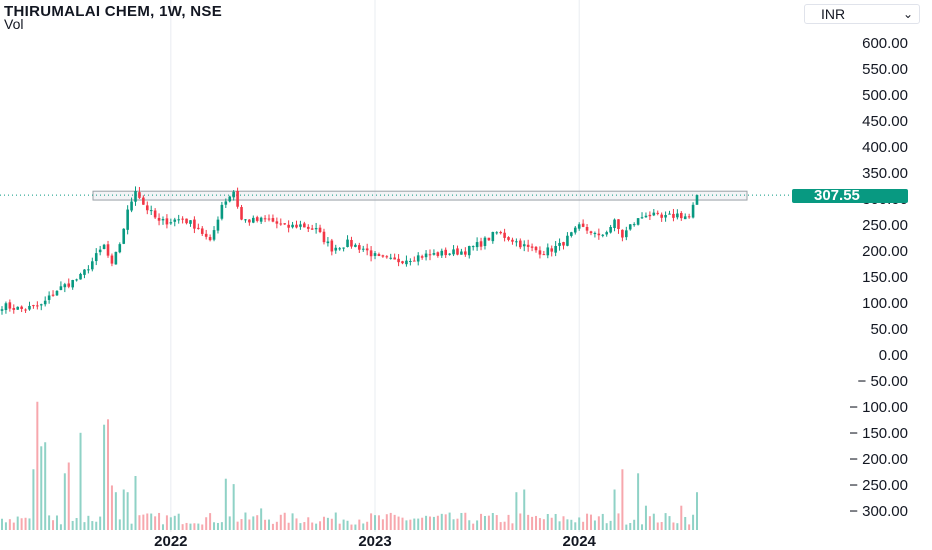  Describe the element at coordinates (885, 69) in the screenshot. I see `price-tick-label: 550.00` at that location.